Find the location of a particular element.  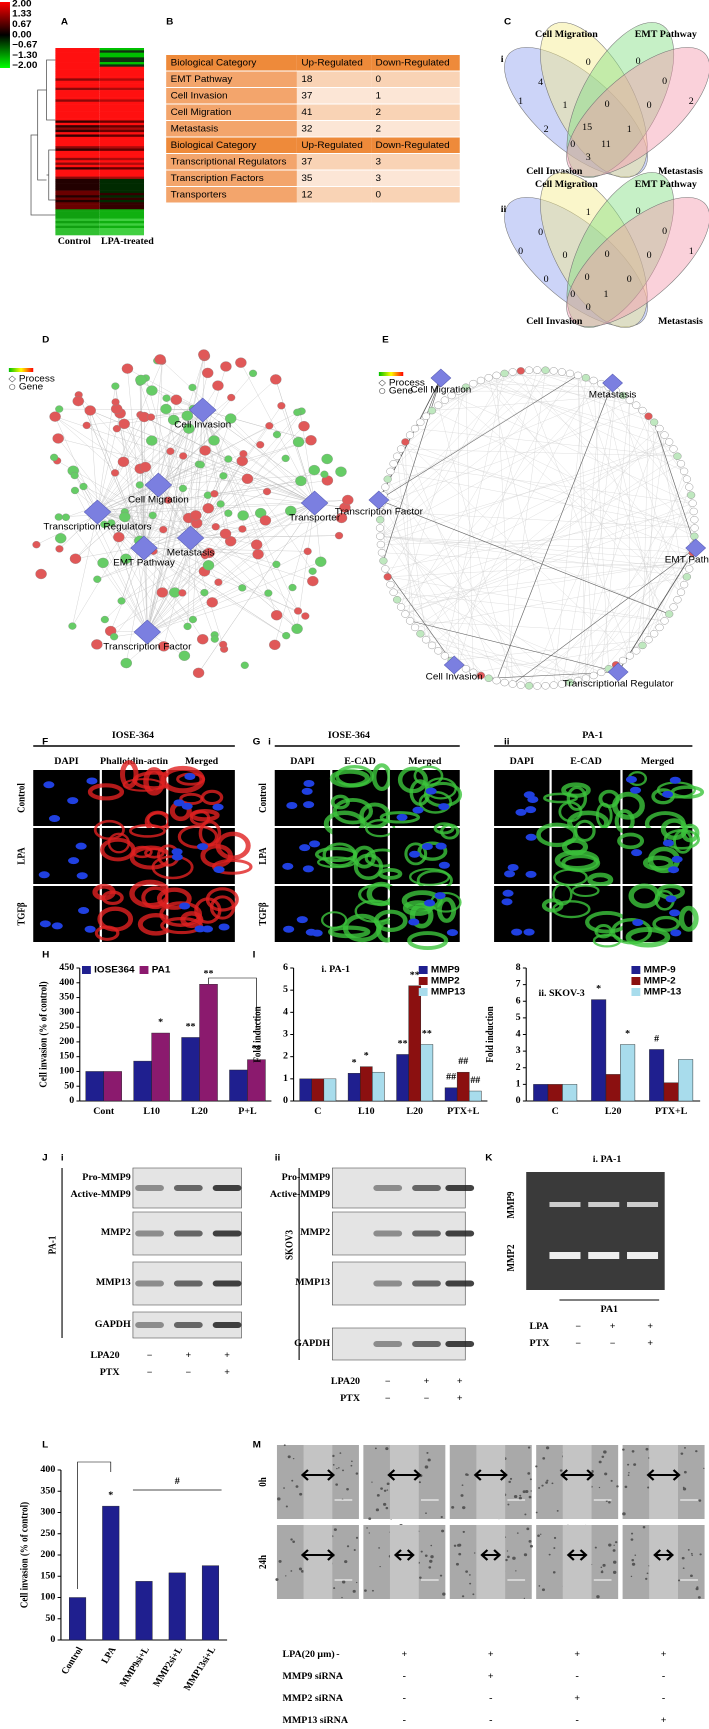

table-cell-text: 18 is located at coordinates (306, 80).